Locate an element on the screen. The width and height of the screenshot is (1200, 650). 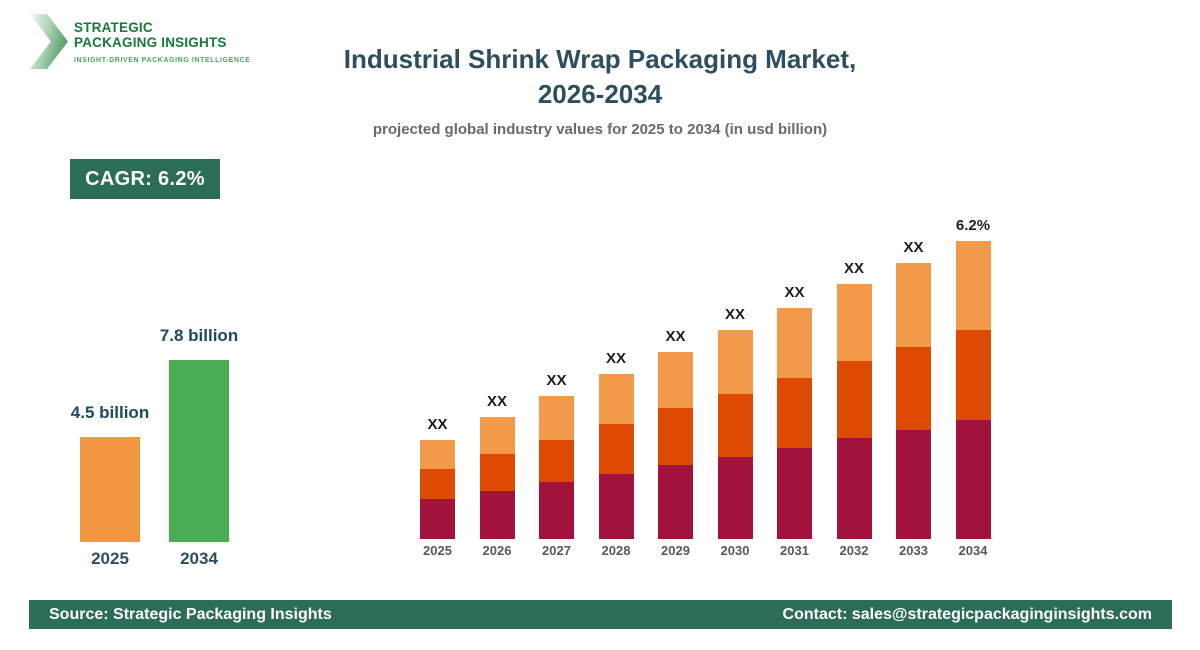
stacked-bar-2025-middle-segment is located at coordinates (437, 484).